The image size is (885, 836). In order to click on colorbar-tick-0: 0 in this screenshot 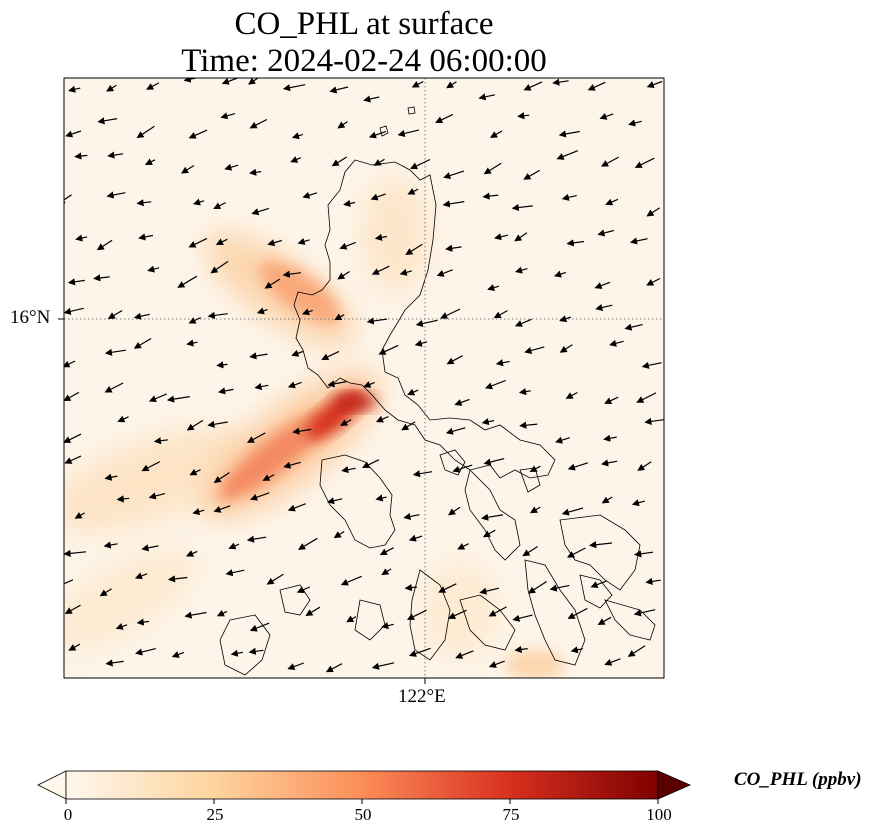, I will do `click(68, 814)`.